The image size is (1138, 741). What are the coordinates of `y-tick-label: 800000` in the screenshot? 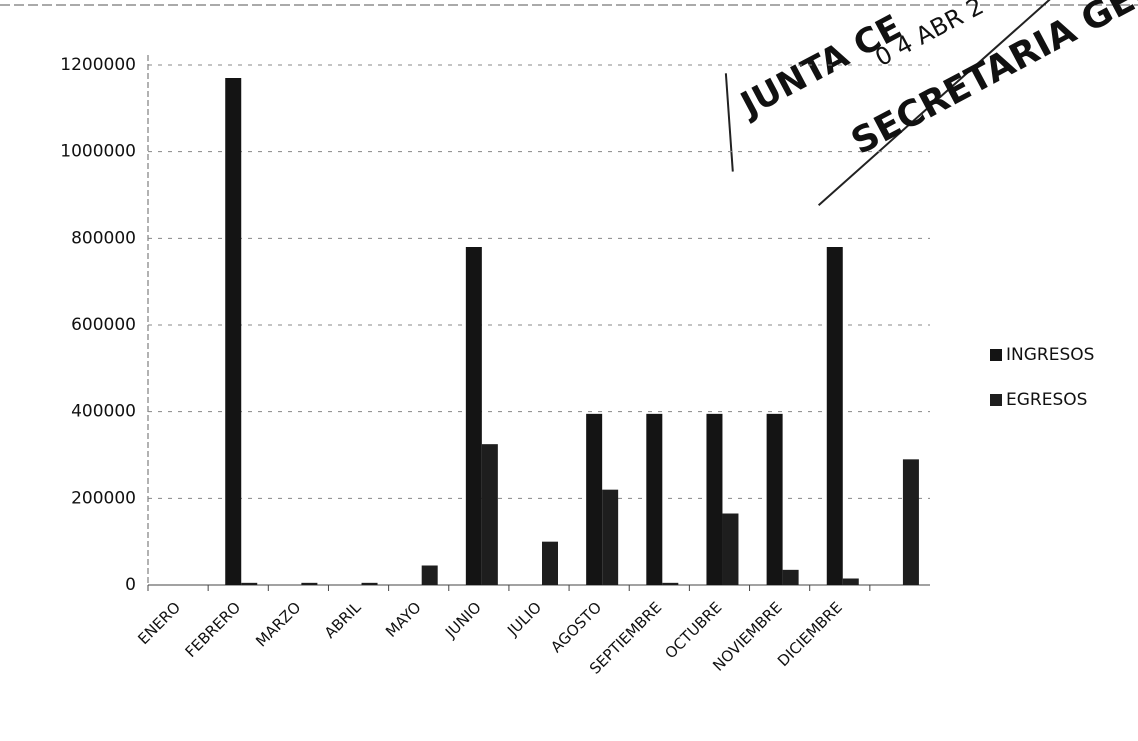 It's located at (103, 238).